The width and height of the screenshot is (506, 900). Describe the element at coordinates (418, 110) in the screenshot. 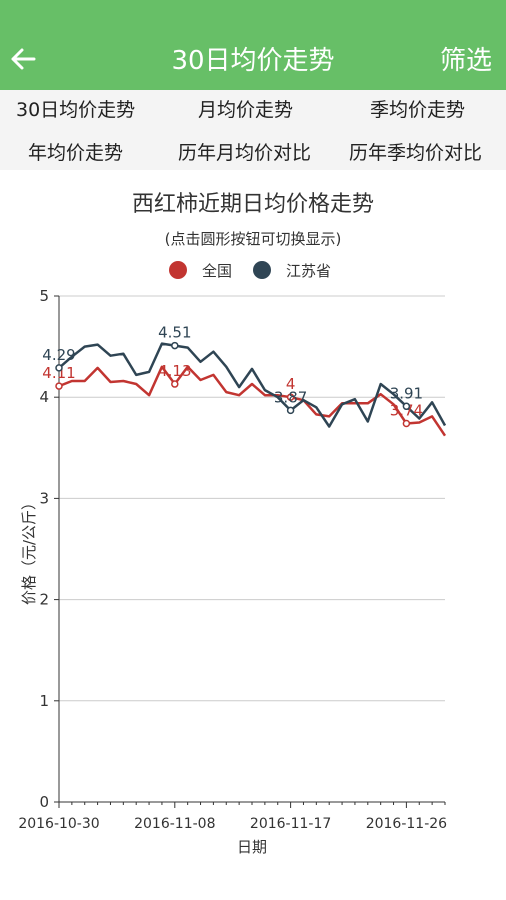

I see `tab-quarterly-trend: 季均价走势` at that location.